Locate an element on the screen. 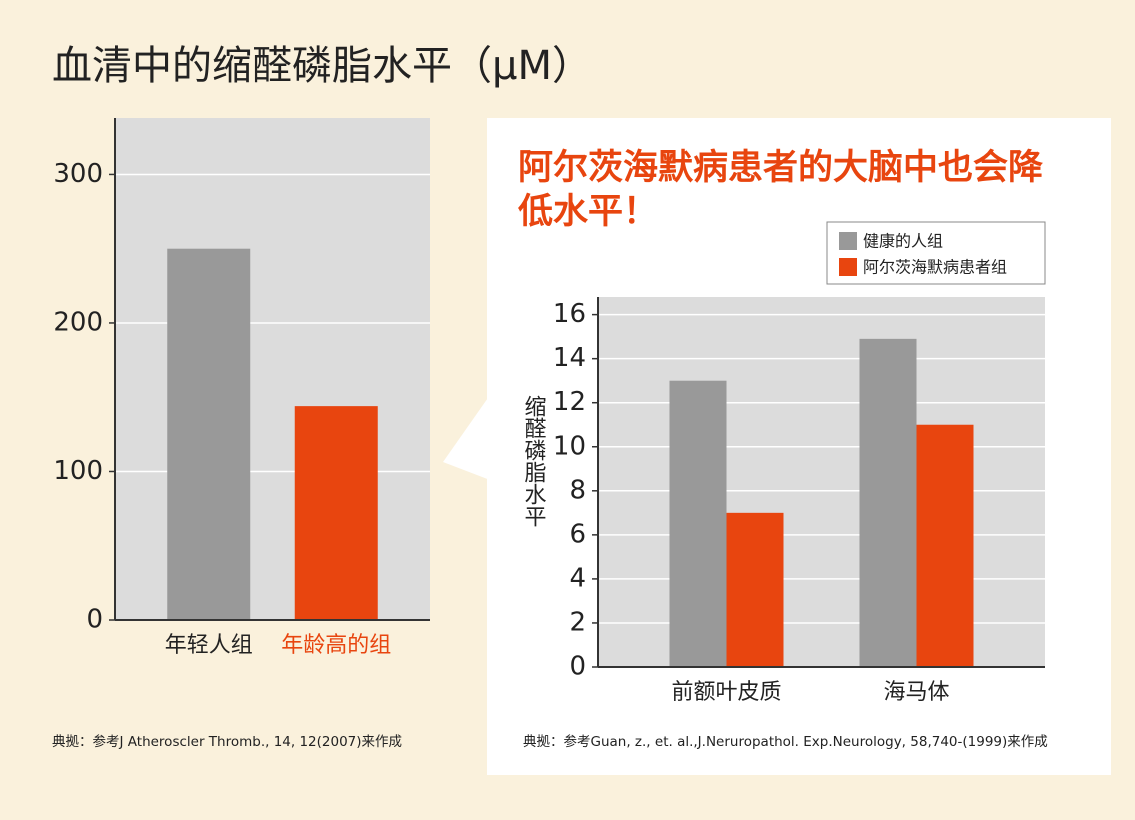  page-title: 血清中的缩醛磷脂水平（μM） is located at coordinates (322, 66).